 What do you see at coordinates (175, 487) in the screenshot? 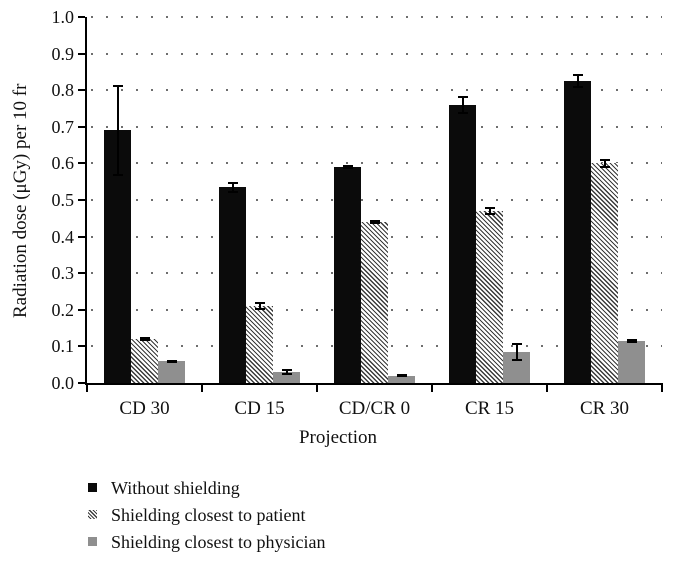
I see `legend-label: Without shielding` at bounding box center [175, 487].